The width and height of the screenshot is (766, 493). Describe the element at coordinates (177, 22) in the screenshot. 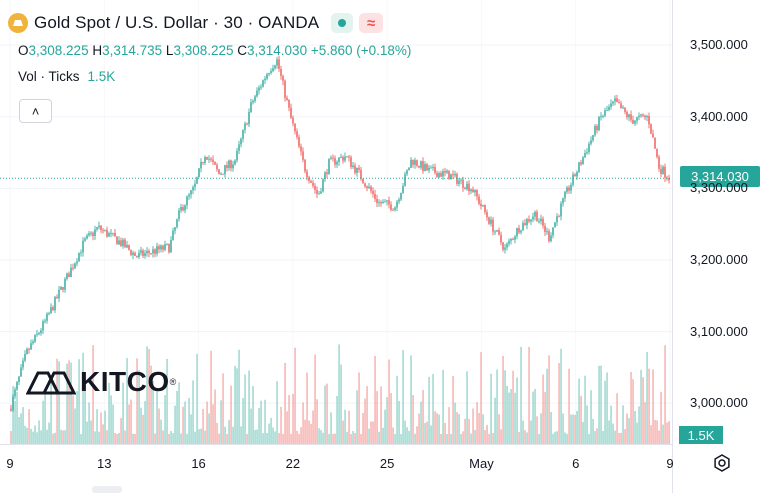

I see `symbol-title: Gold Spot / U.S. Dollar · 30 · OANDA` at that location.